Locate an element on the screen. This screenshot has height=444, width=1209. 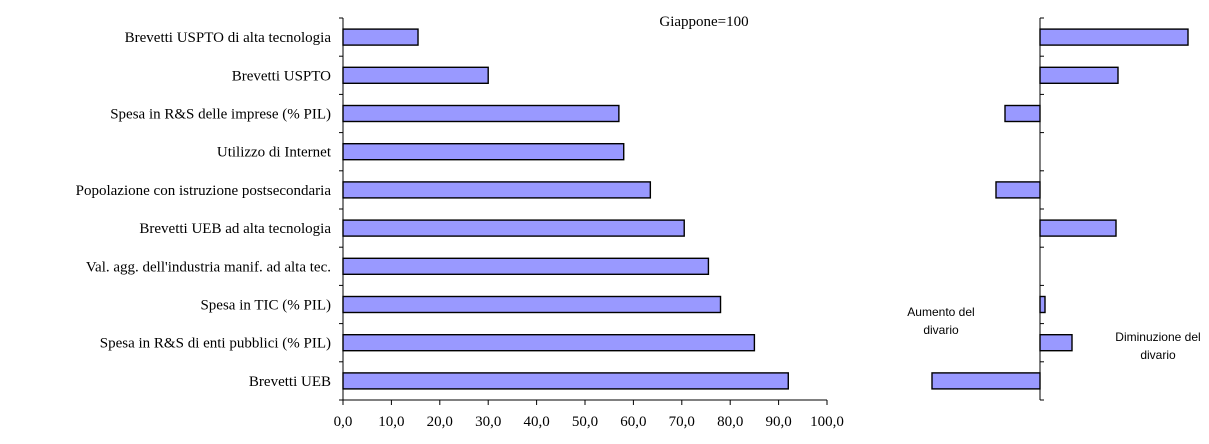
category-label: Spesa in TIC (% PIL) is located at coordinates (265, 306).